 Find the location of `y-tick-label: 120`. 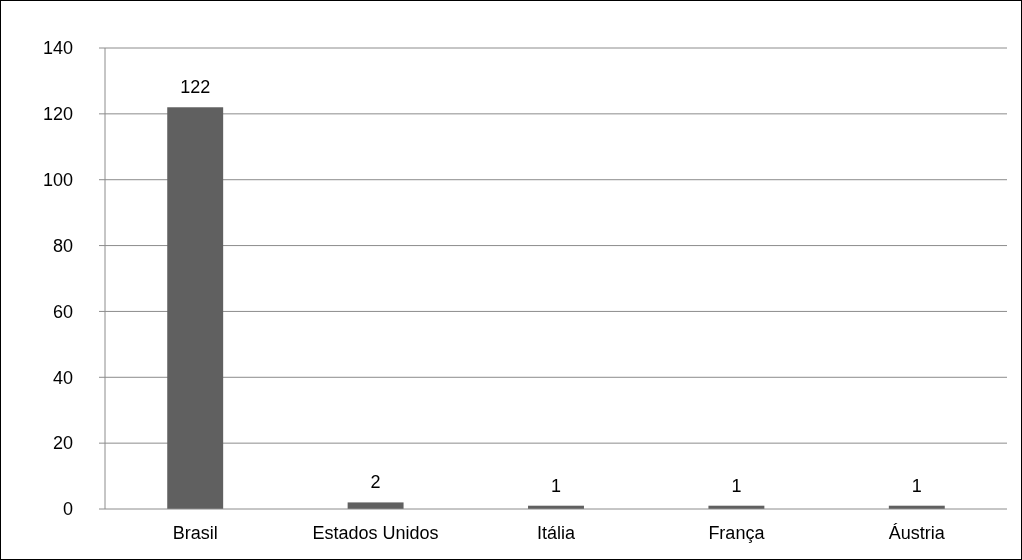

y-tick-label: 120 is located at coordinates (57, 114).